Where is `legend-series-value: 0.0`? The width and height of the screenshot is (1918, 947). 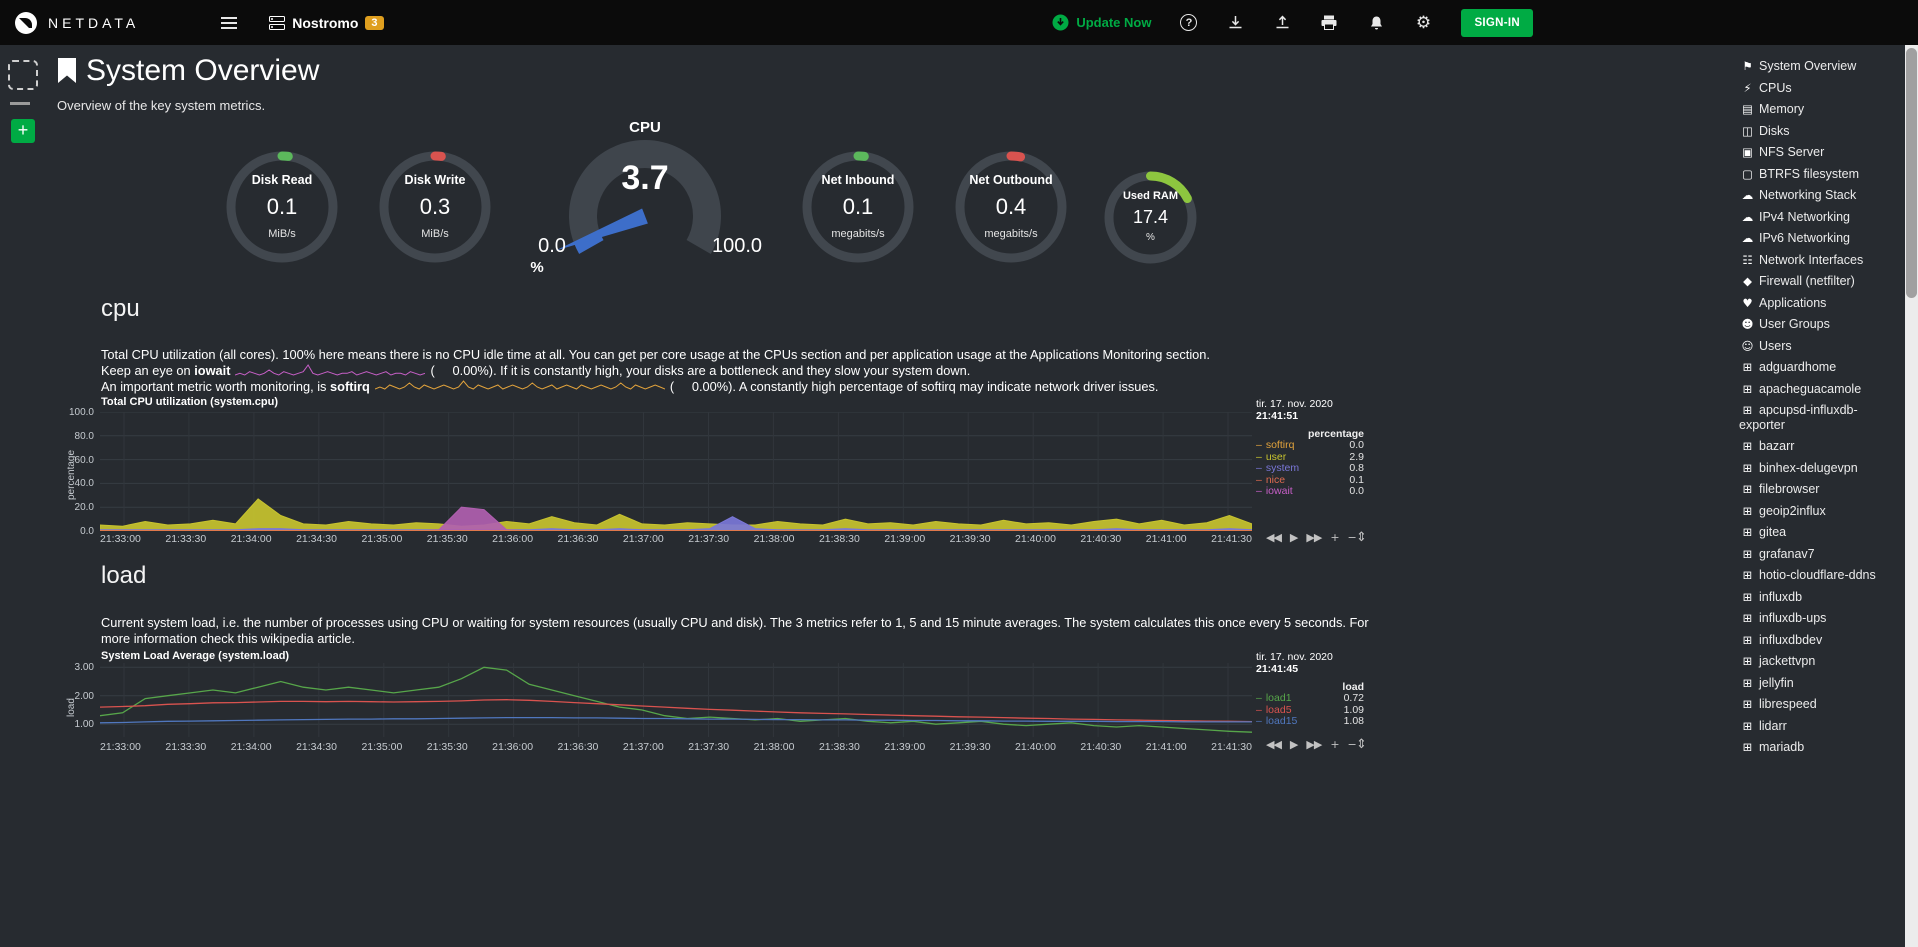
legend-series-value: 0.0 is located at coordinates (1356, 491).